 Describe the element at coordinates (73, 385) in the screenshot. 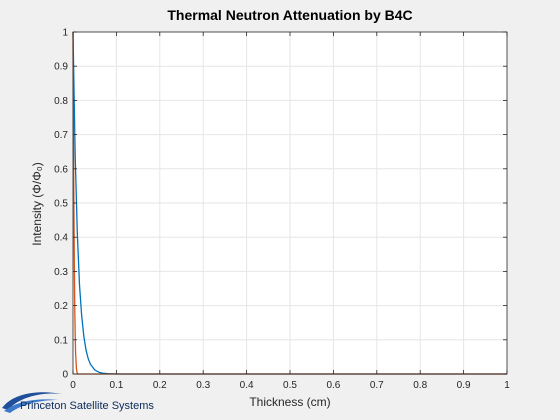

I see `x-tick-label: 0` at that location.